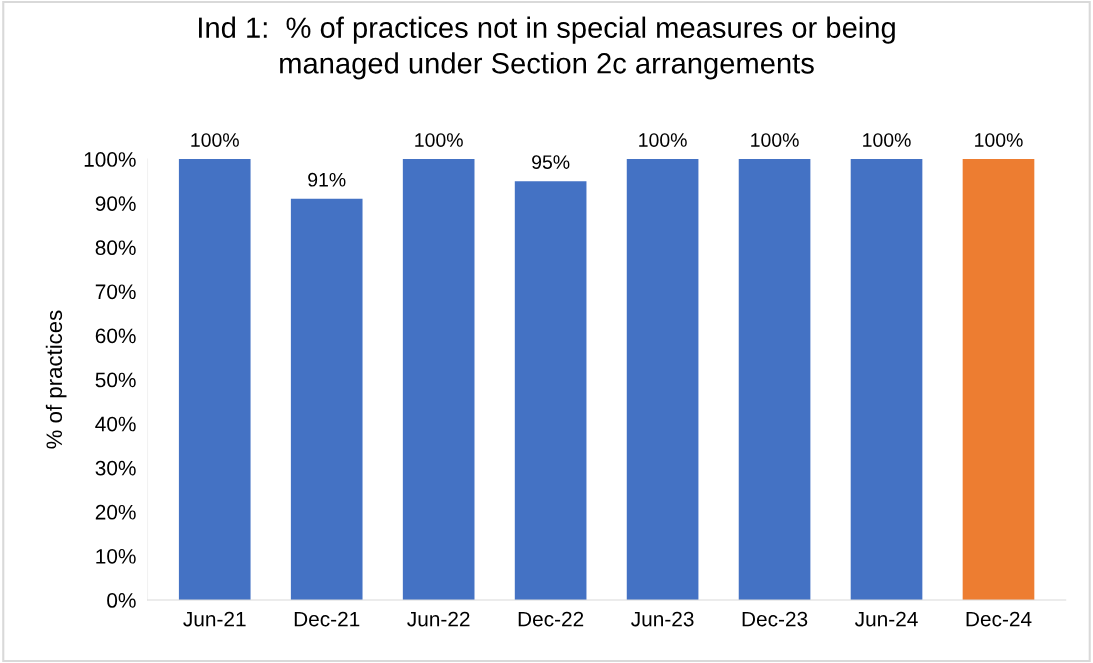  I want to click on x-tick-label: Jun-24, so click(886, 619).